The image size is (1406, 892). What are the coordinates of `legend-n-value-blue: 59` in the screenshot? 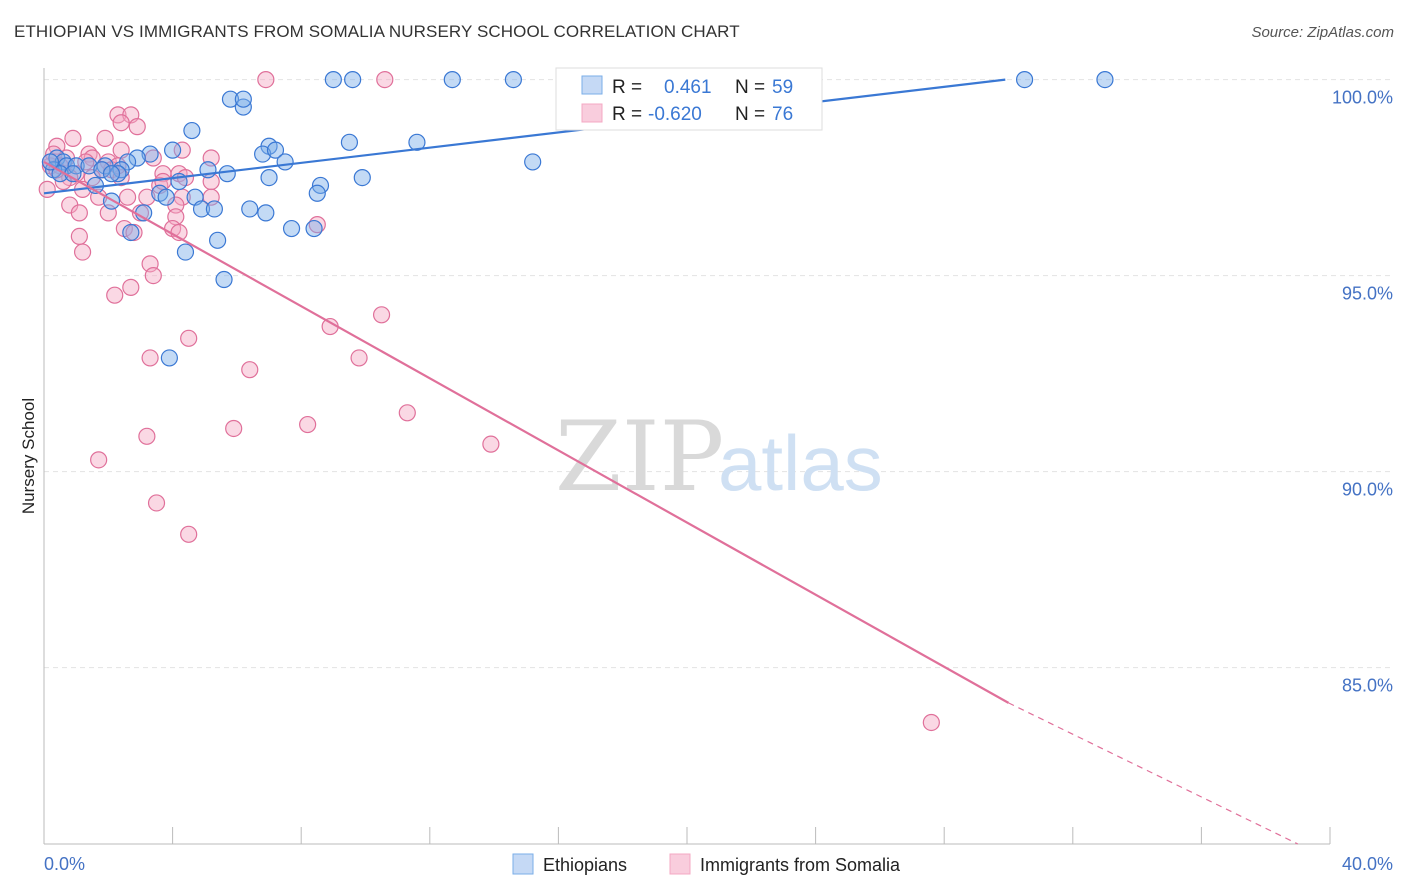 It's located at (782, 87).